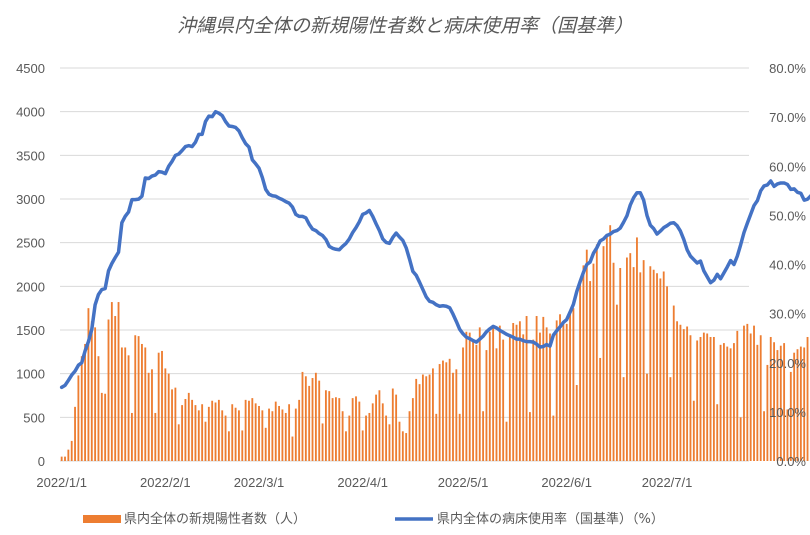  I want to click on y-axis-left-ticks: 0 500 1000 1500 2000 2500 3000 3500 4000 4500, so click(30, 265).